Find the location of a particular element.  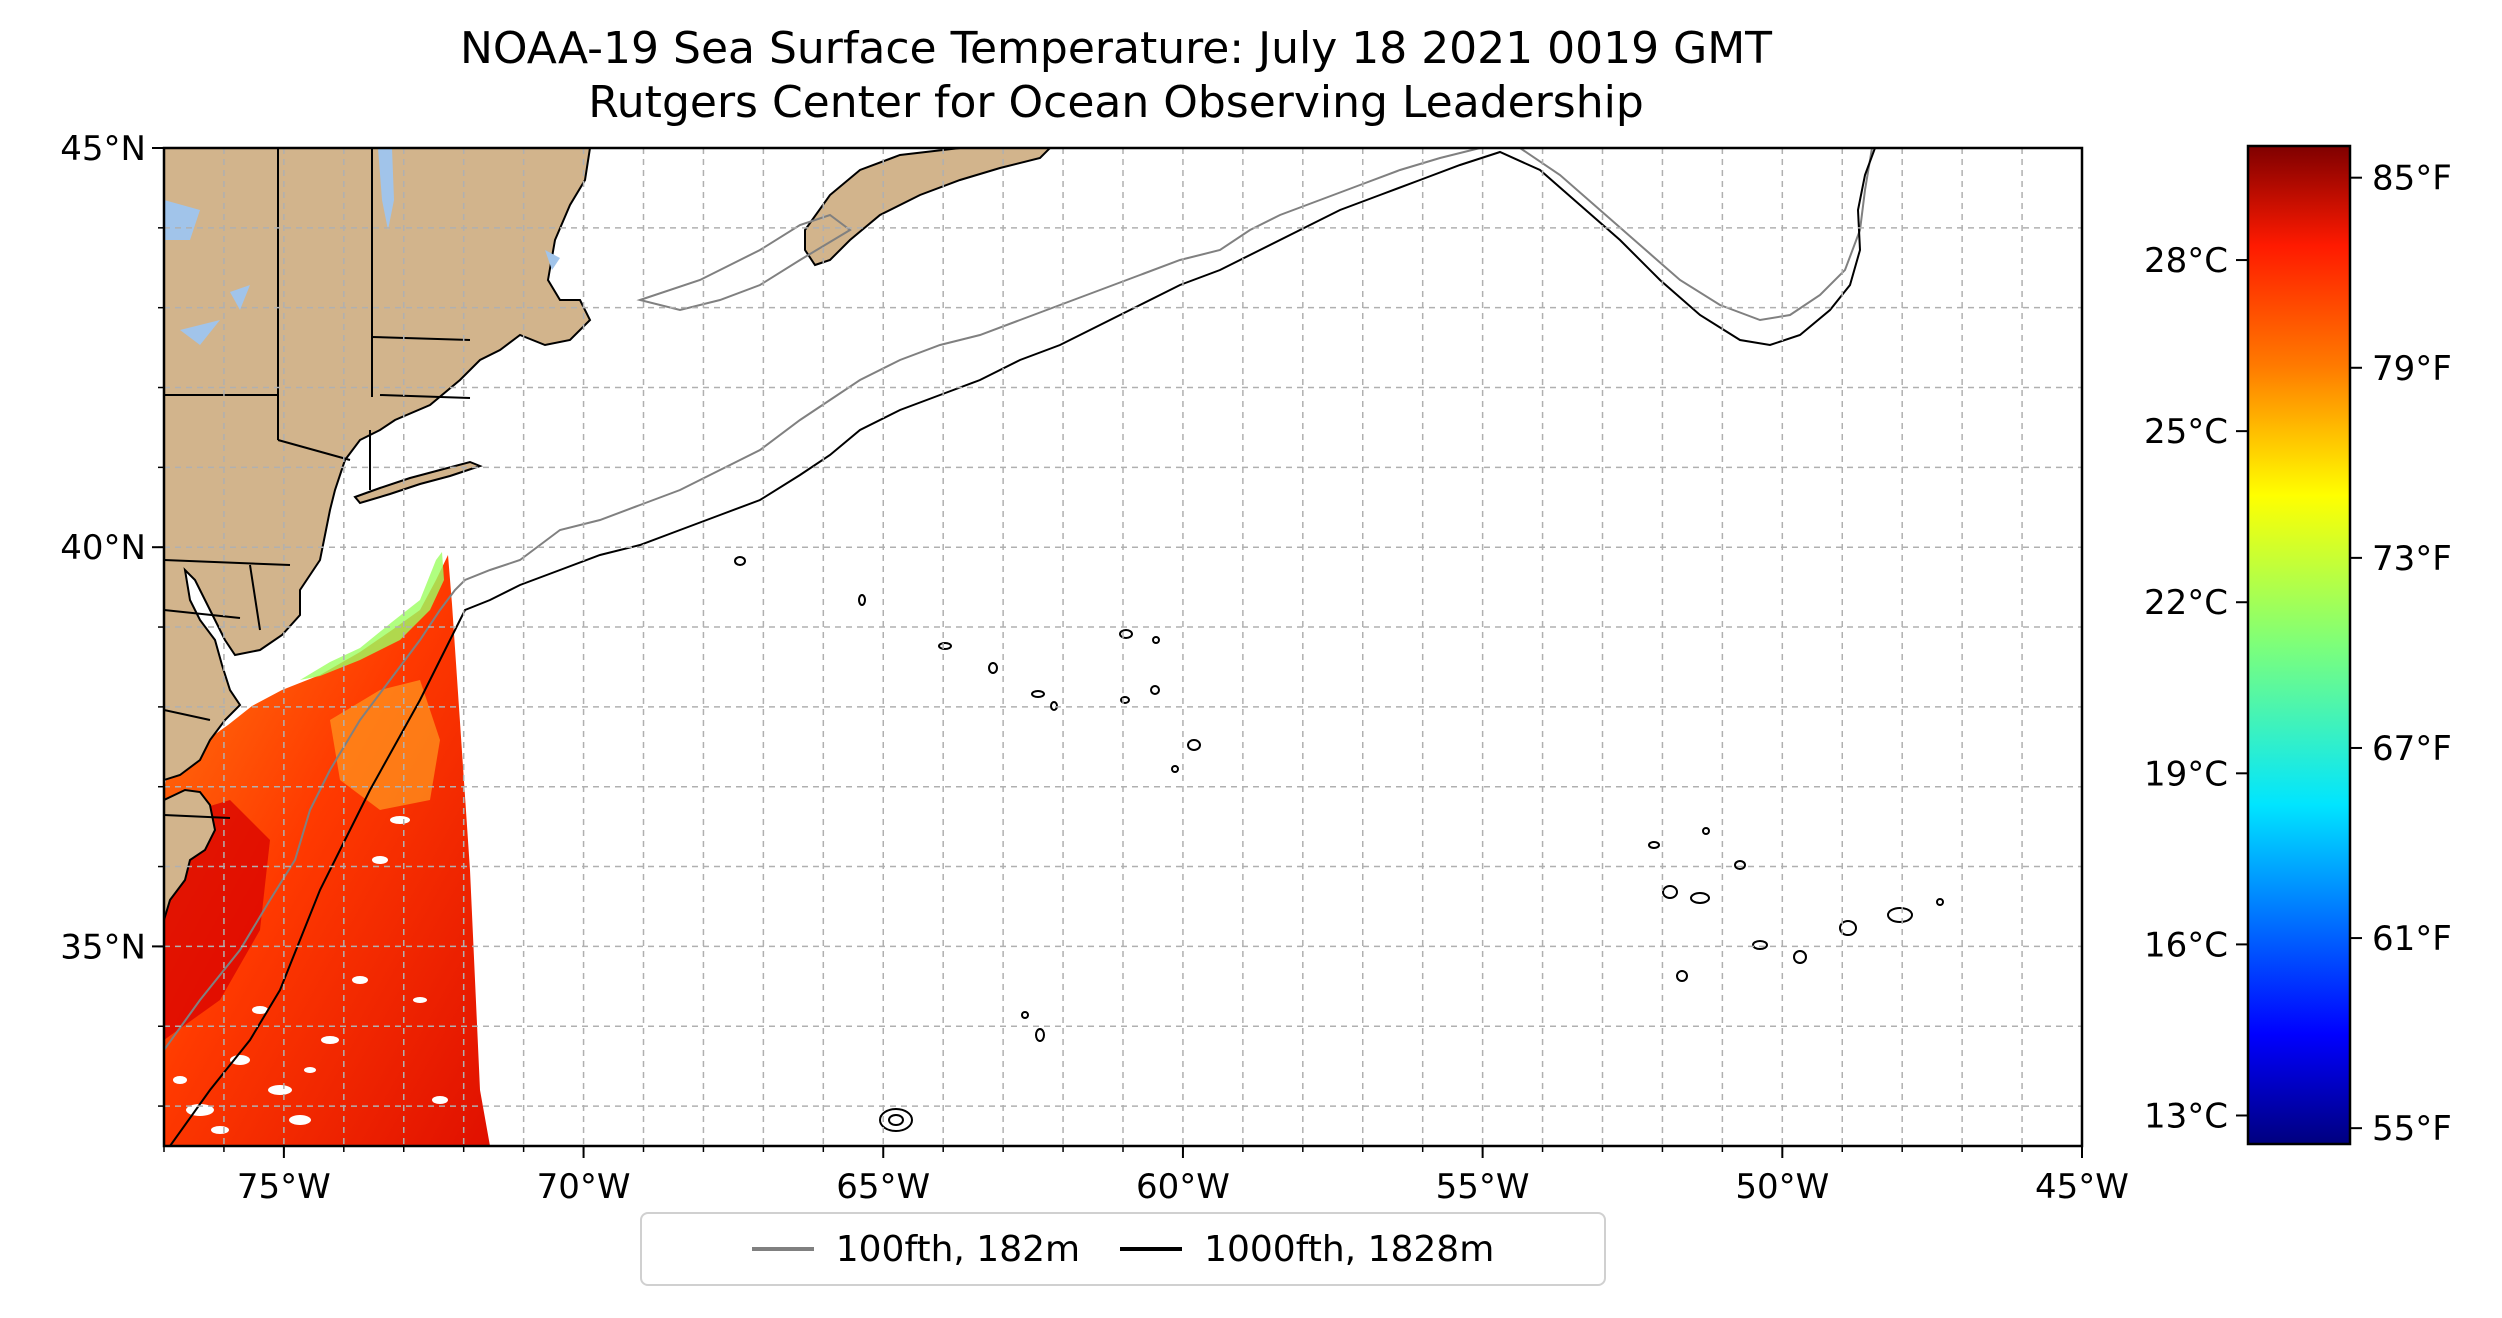

lon-tick-label: 75°W is located at coordinates (284, 1187).